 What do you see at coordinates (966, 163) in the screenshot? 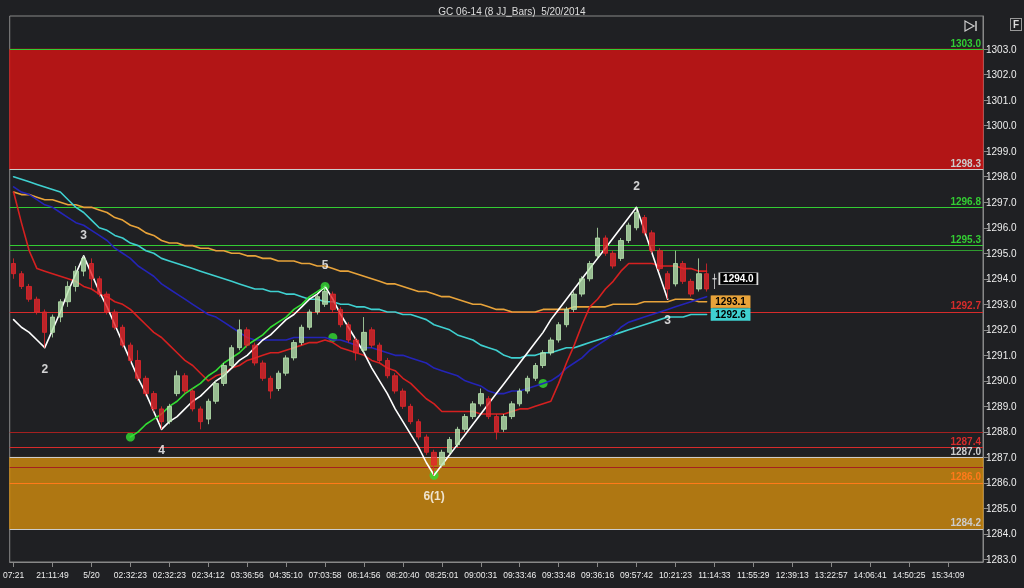
I see `ref-line-label: 1298.3` at bounding box center [966, 163].